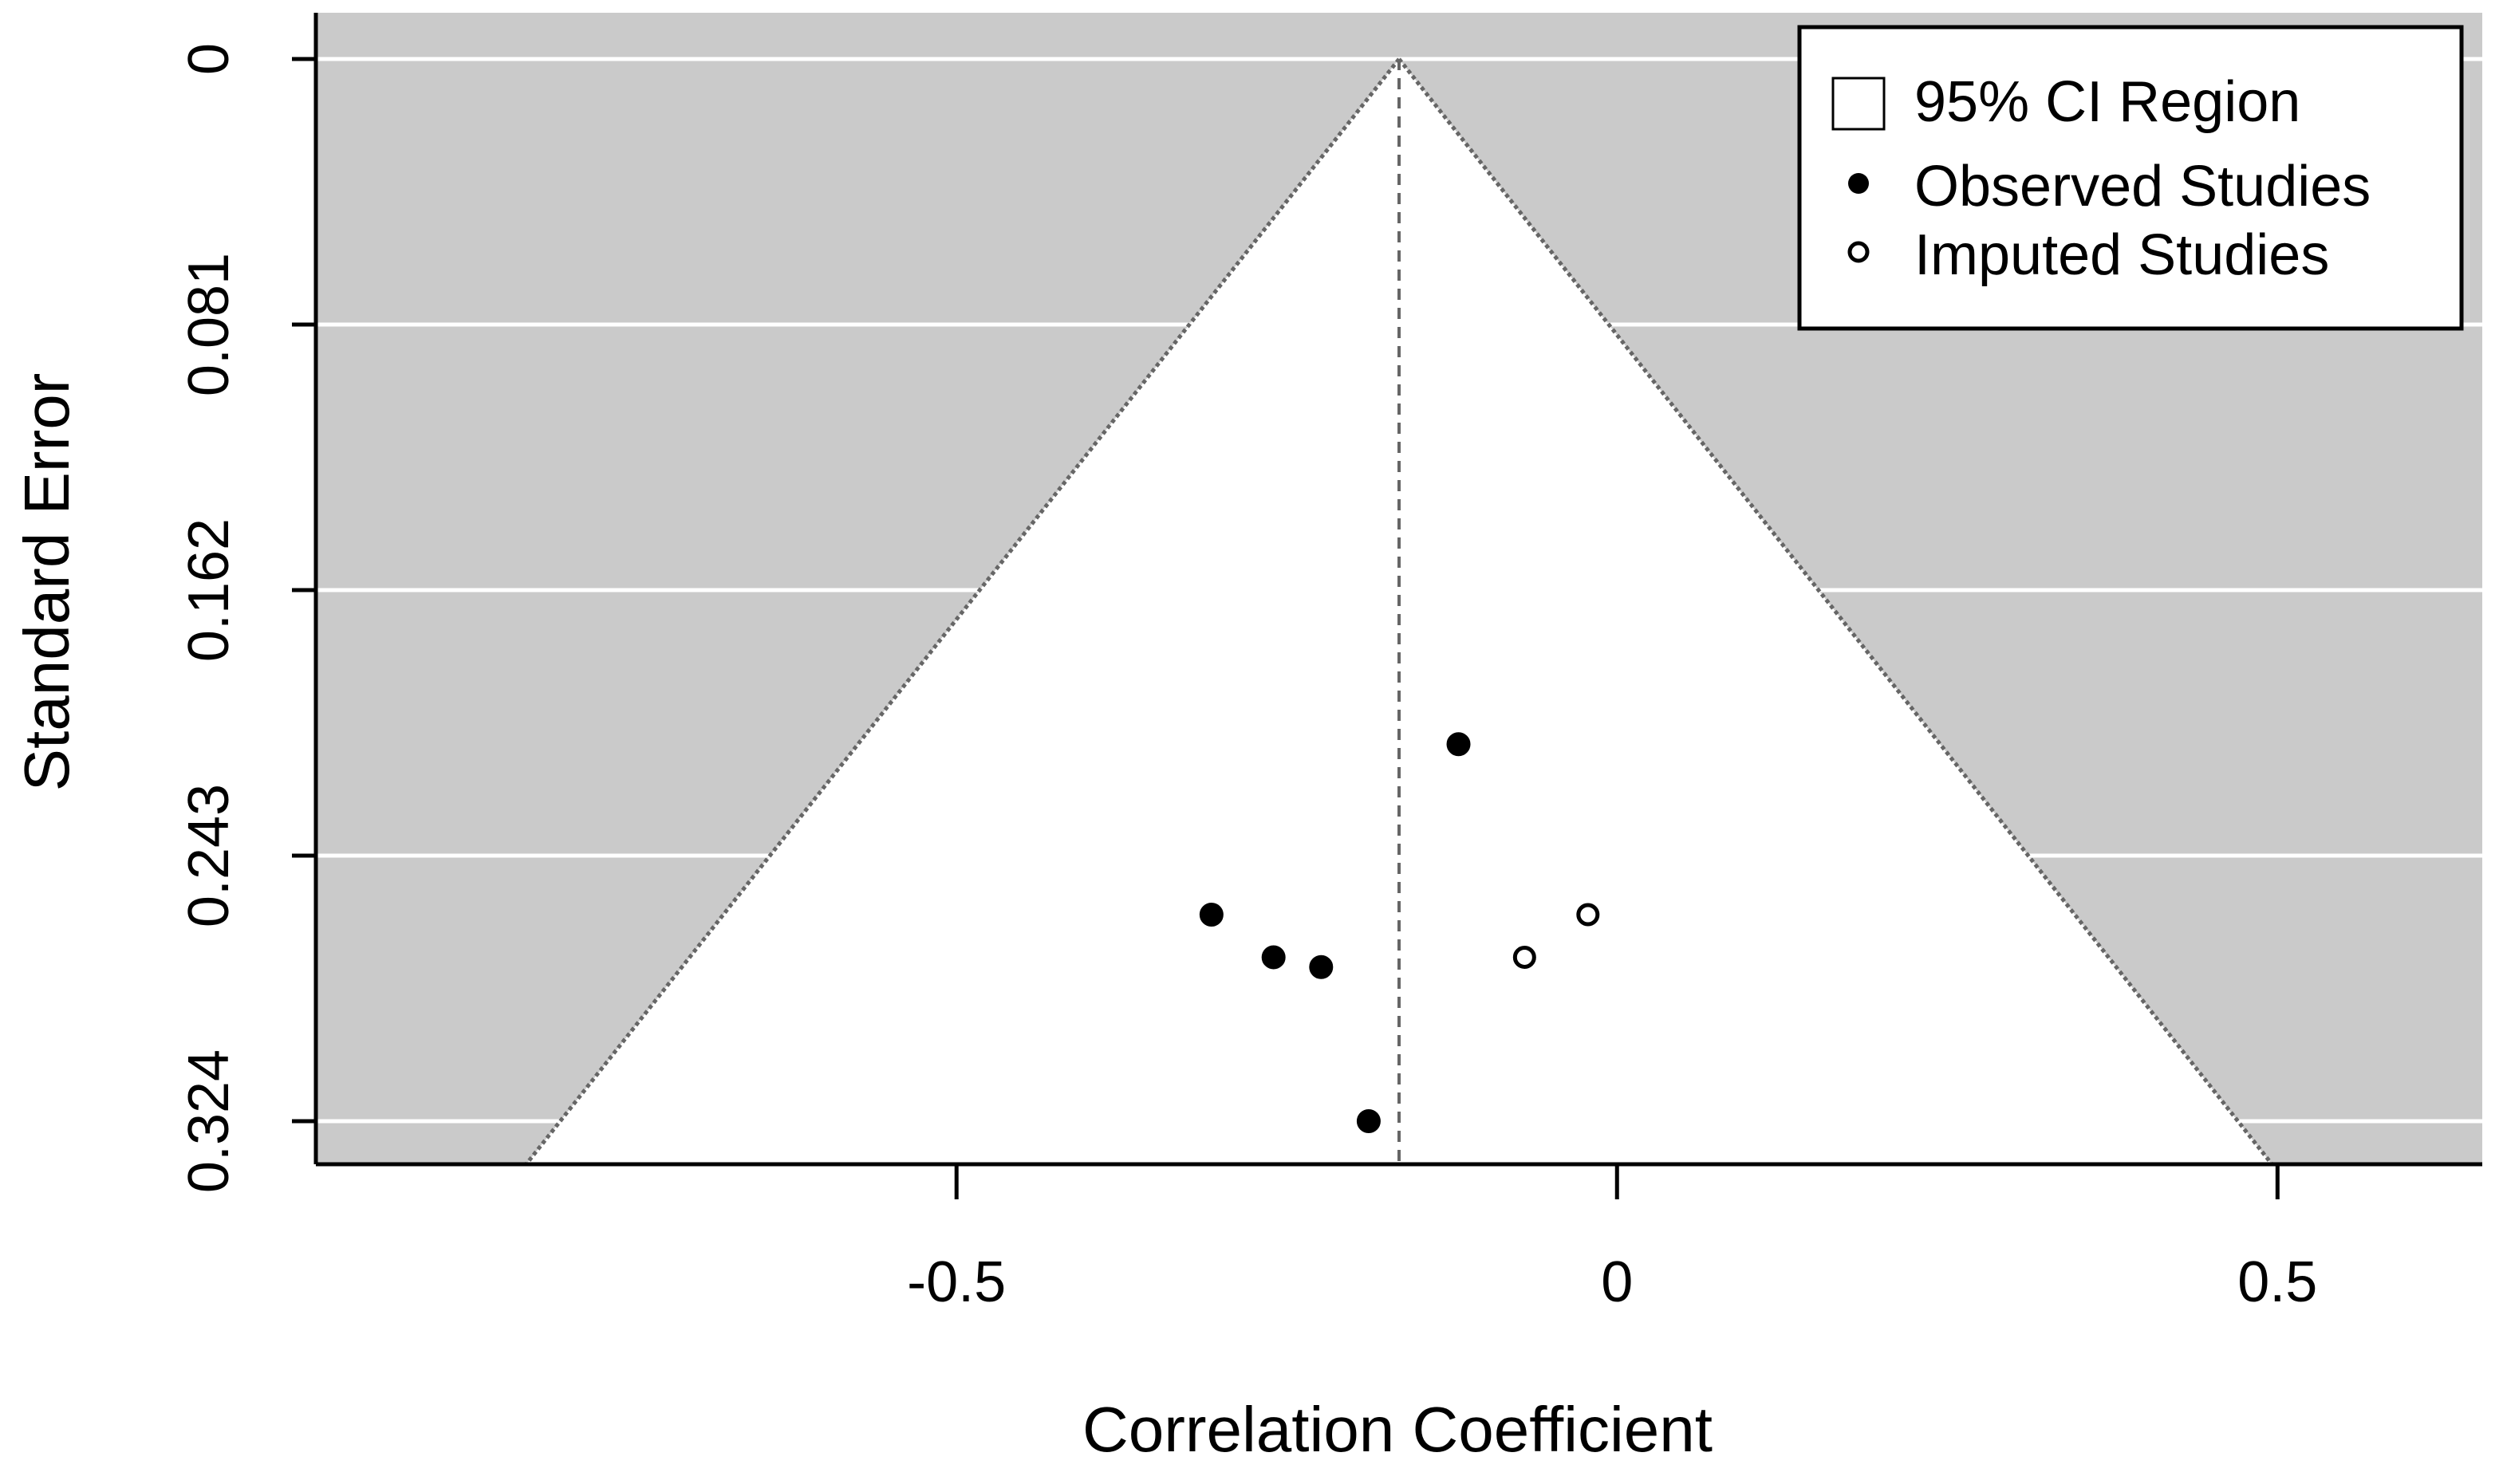 This screenshot has width=2503, height=1484. I want to click on y-tick-label-2: 0.162, so click(209, 590).